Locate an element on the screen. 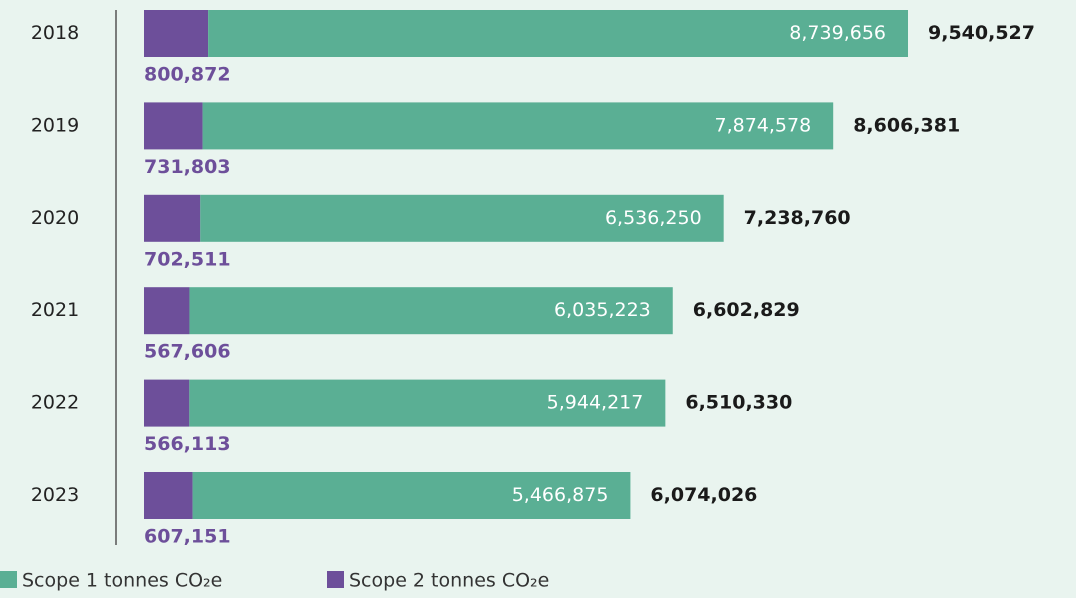 This screenshot has width=1076, height=598. total-label: 8,606,381 is located at coordinates (906, 125).